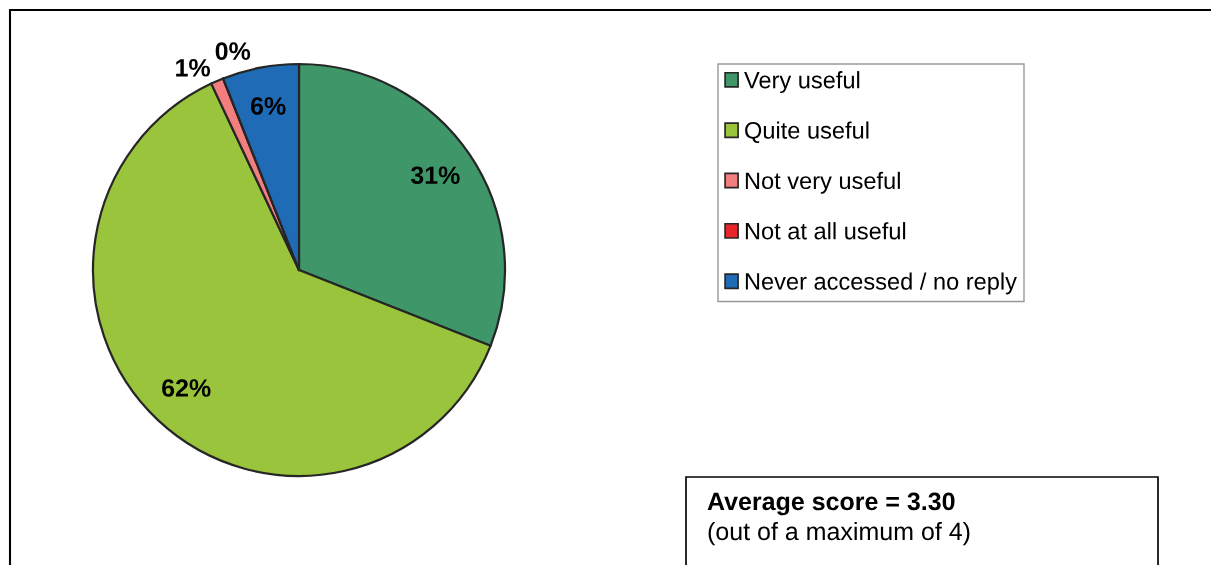 The height and width of the screenshot is (565, 1211). Describe the element at coordinates (193, 67) in the screenshot. I see `data-label: 1%` at that location.